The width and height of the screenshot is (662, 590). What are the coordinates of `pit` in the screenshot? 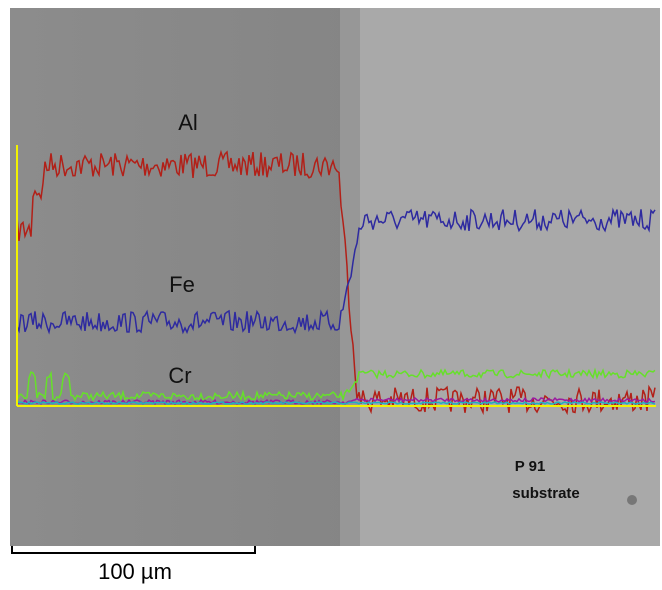 It's located at (632, 500).